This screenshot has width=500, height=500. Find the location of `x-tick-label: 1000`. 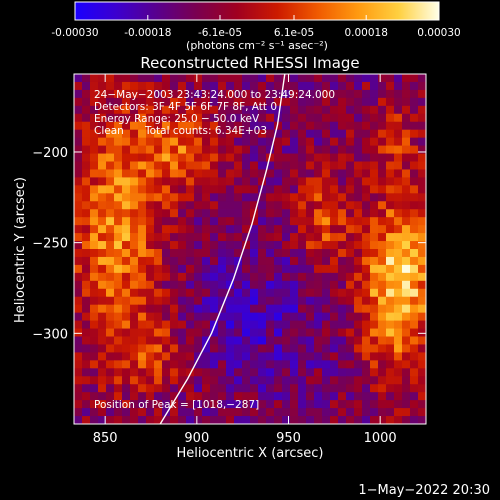

x-tick-label: 1000 is located at coordinates (380, 438).